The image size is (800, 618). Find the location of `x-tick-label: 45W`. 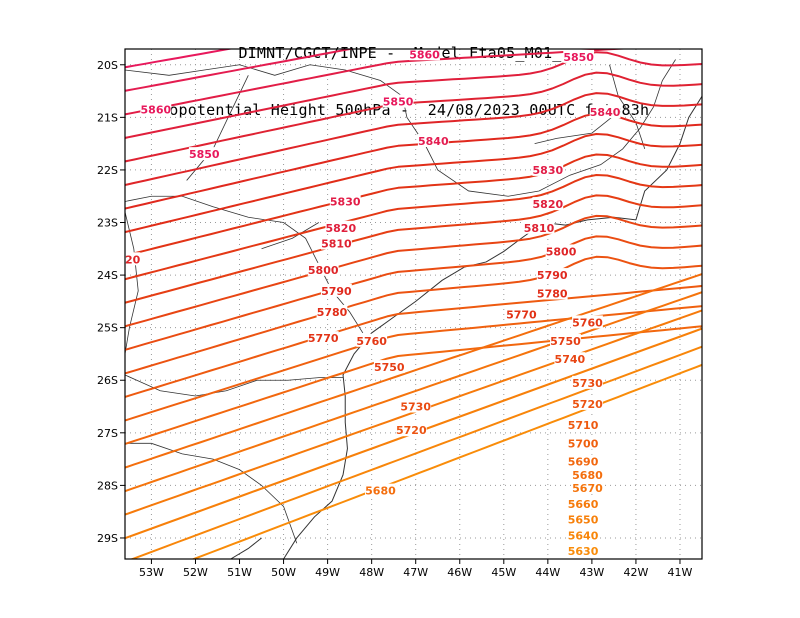

x-tick-label: 45W is located at coordinates (503, 572).